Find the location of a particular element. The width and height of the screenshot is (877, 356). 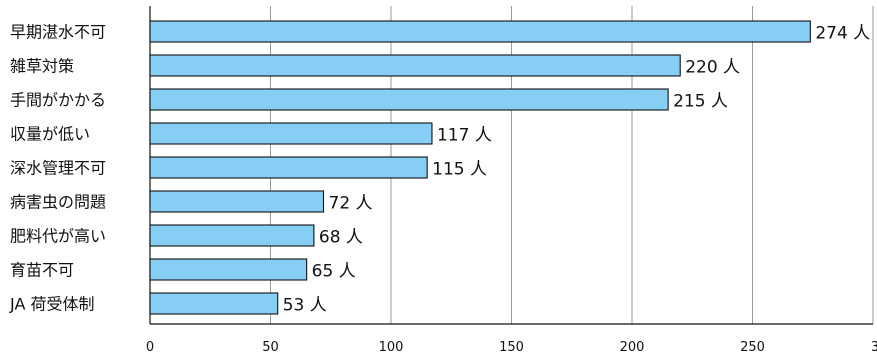

category-label-2: 手間がかかる is located at coordinates (58, 100).